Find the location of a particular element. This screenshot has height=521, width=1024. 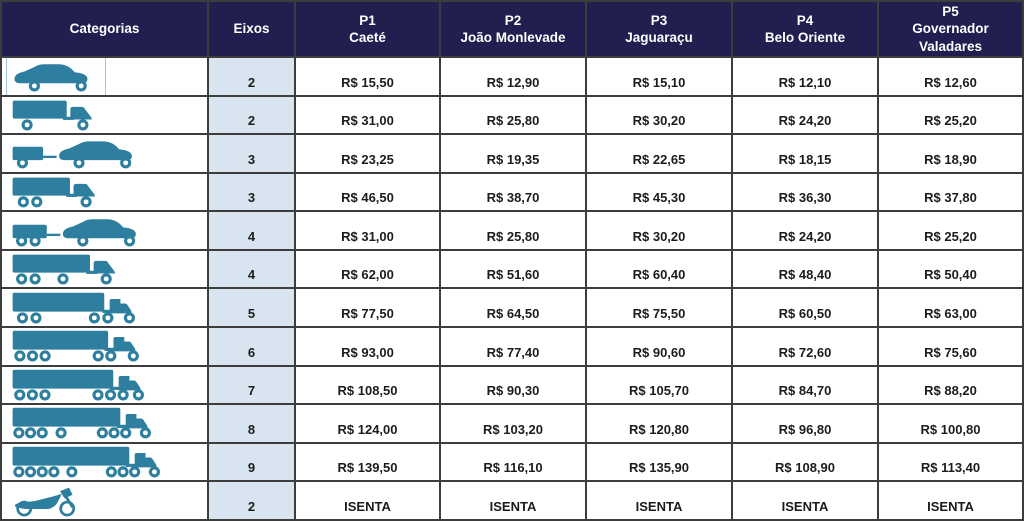

truck-3axle-icon is located at coordinates (56, 192).